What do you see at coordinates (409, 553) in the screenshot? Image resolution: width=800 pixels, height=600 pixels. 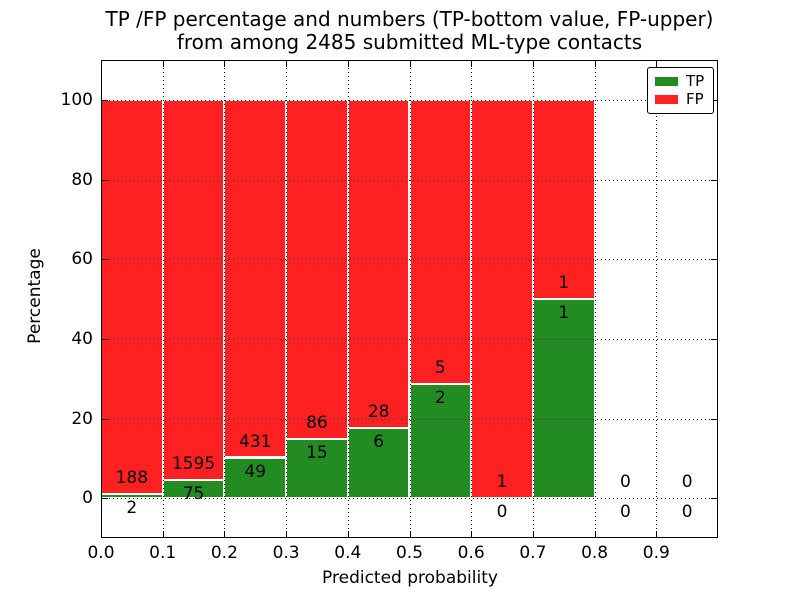 I see `x-tick-label: 0.5` at bounding box center [409, 553].